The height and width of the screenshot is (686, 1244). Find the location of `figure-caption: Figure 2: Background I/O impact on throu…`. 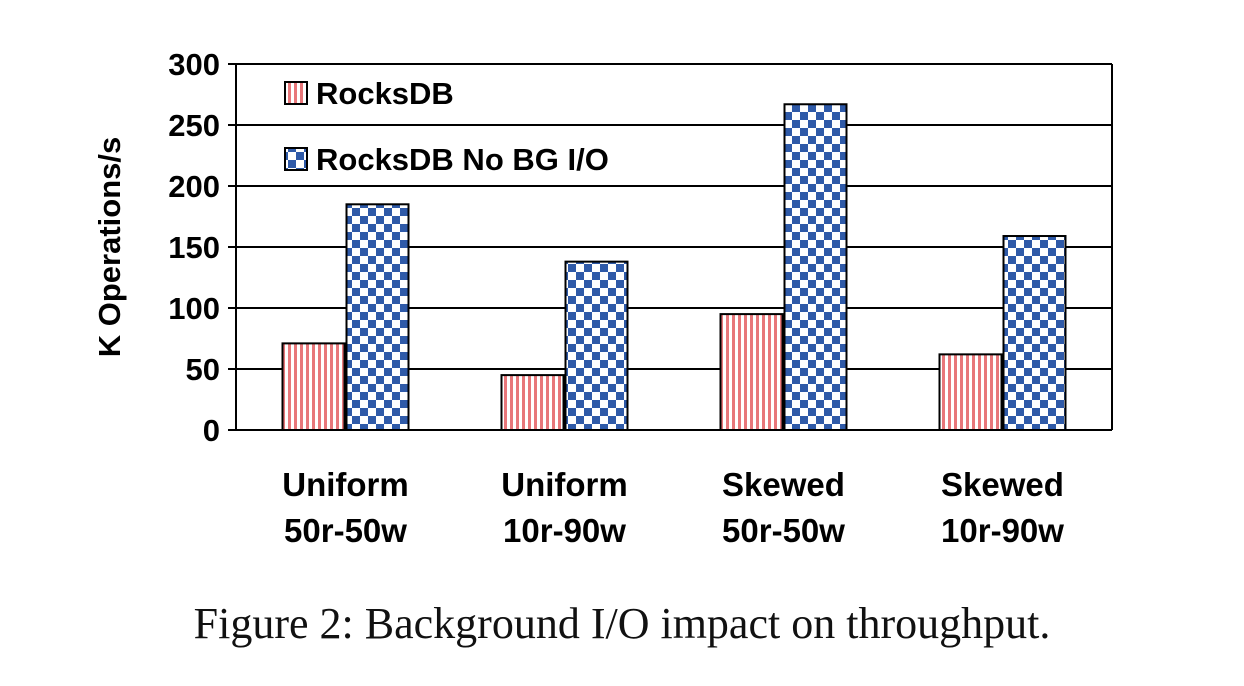

figure-caption: Figure 2: Background I/O impact on throu… is located at coordinates (622, 623).